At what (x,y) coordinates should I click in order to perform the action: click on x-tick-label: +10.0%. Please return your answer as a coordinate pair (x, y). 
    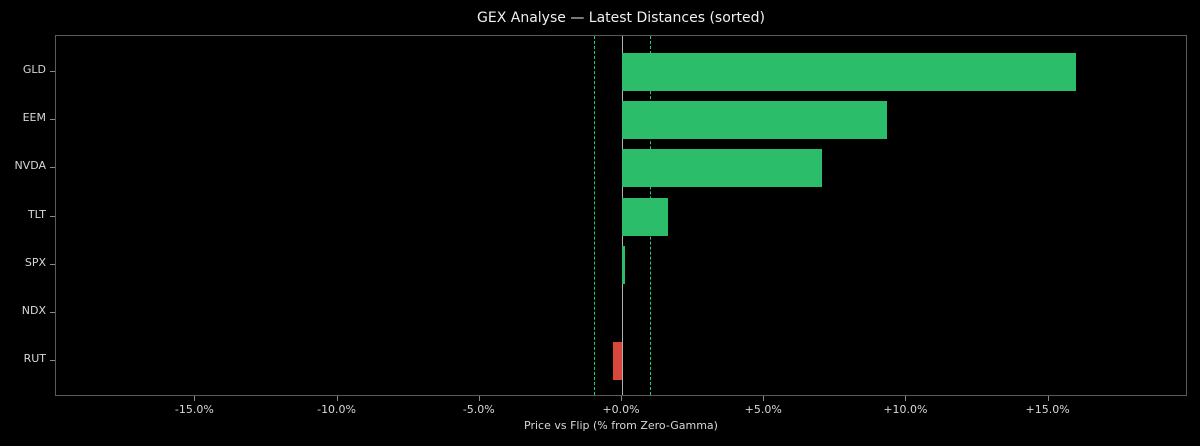
    Looking at the image, I should click on (905, 409).